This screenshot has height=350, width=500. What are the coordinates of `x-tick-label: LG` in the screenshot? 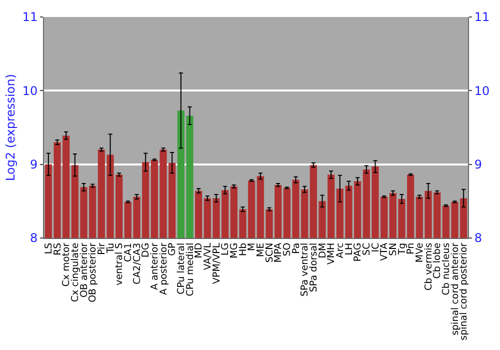 It's located at (226, 249).